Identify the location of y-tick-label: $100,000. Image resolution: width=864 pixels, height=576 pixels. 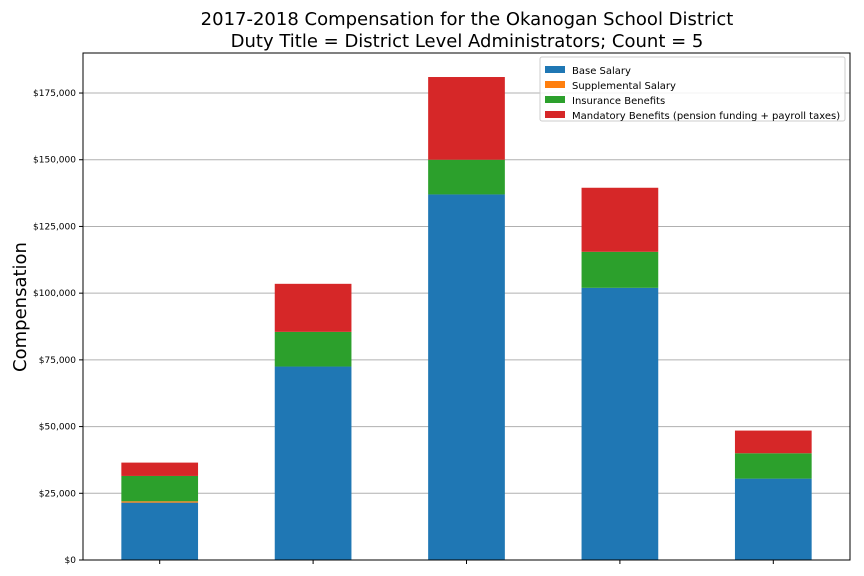
(54, 294).